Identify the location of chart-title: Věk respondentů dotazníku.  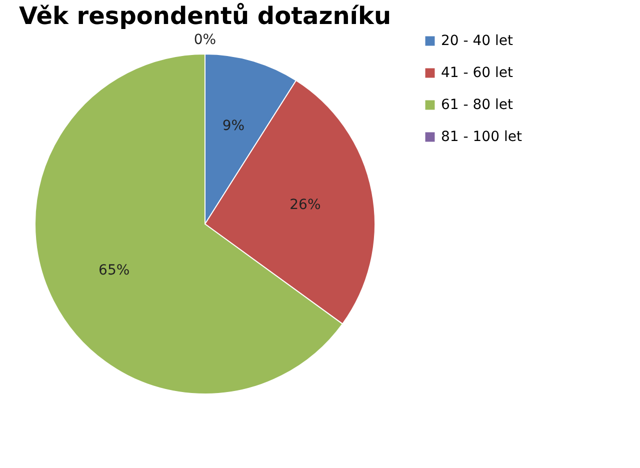
(205, 16).